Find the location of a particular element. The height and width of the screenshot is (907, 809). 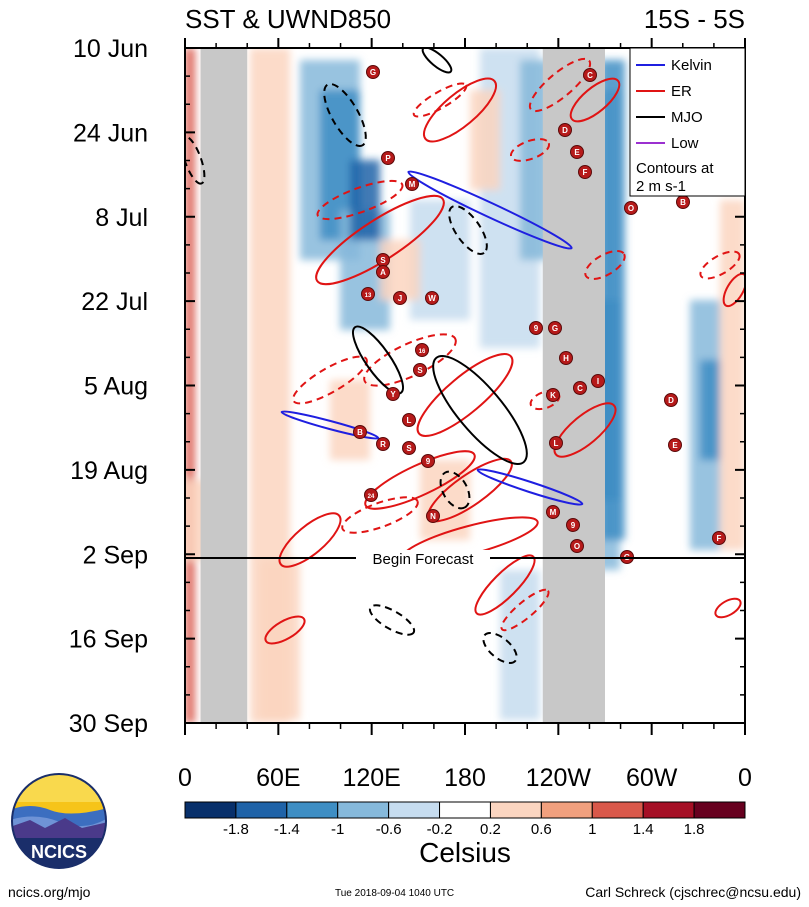

colorbar-tick-label: 0.6 is located at coordinates (541, 829).